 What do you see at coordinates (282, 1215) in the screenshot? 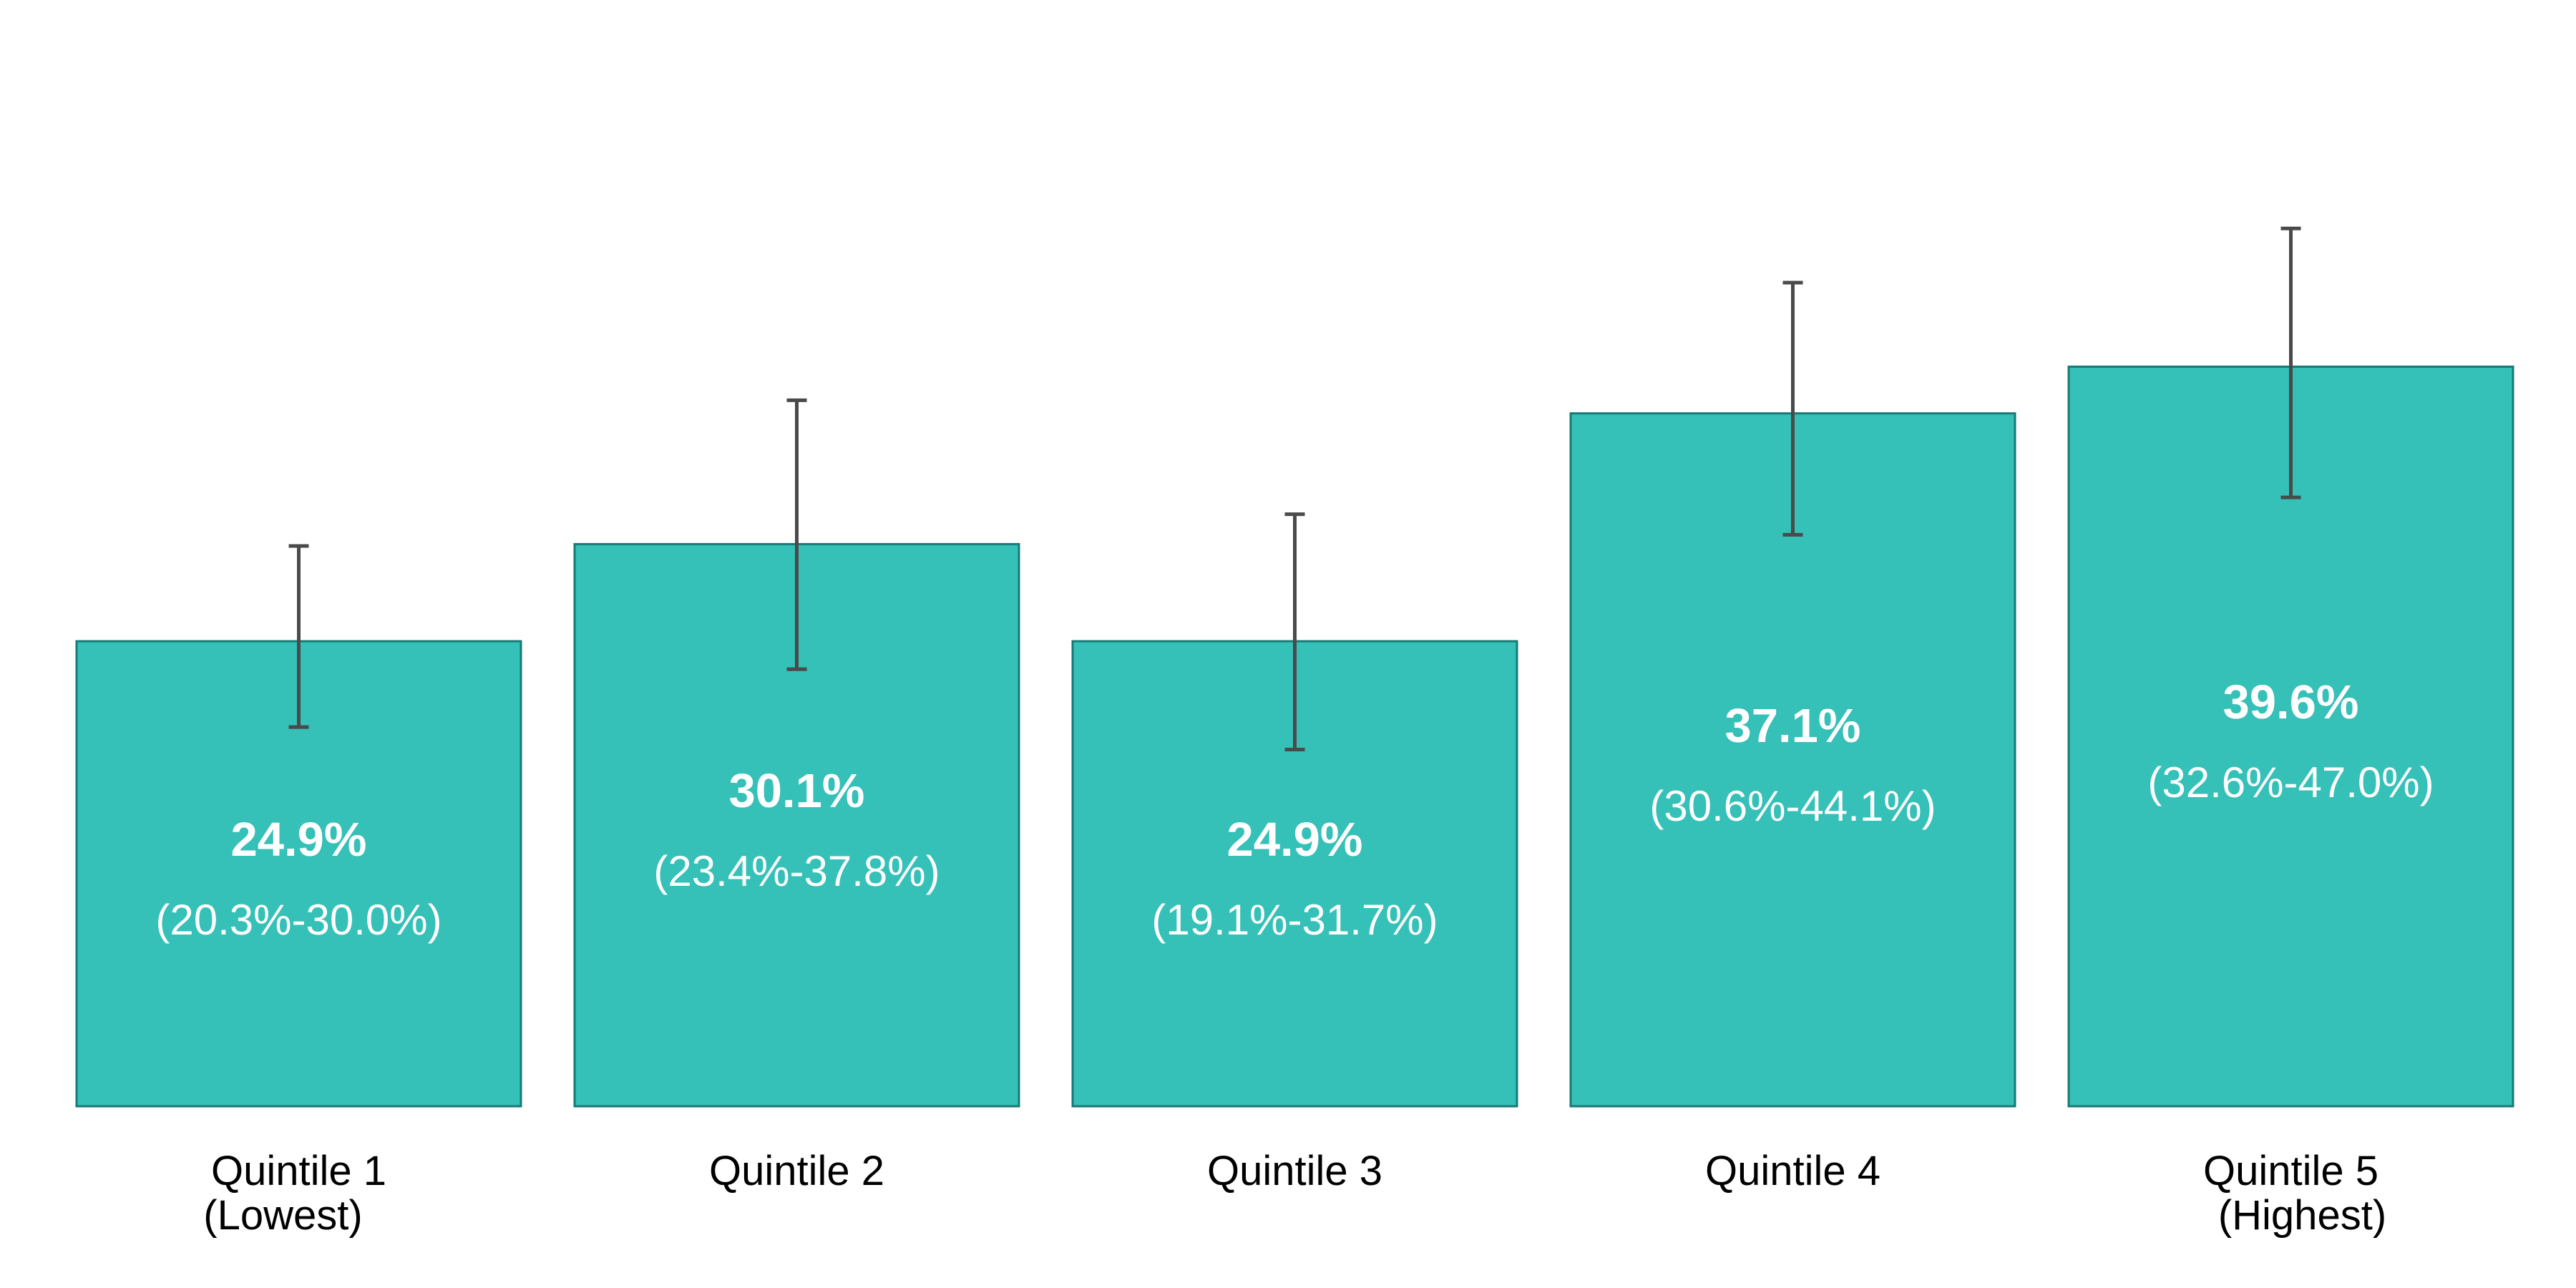
I see `category-label-1-sub: (Lowest)` at bounding box center [282, 1215].